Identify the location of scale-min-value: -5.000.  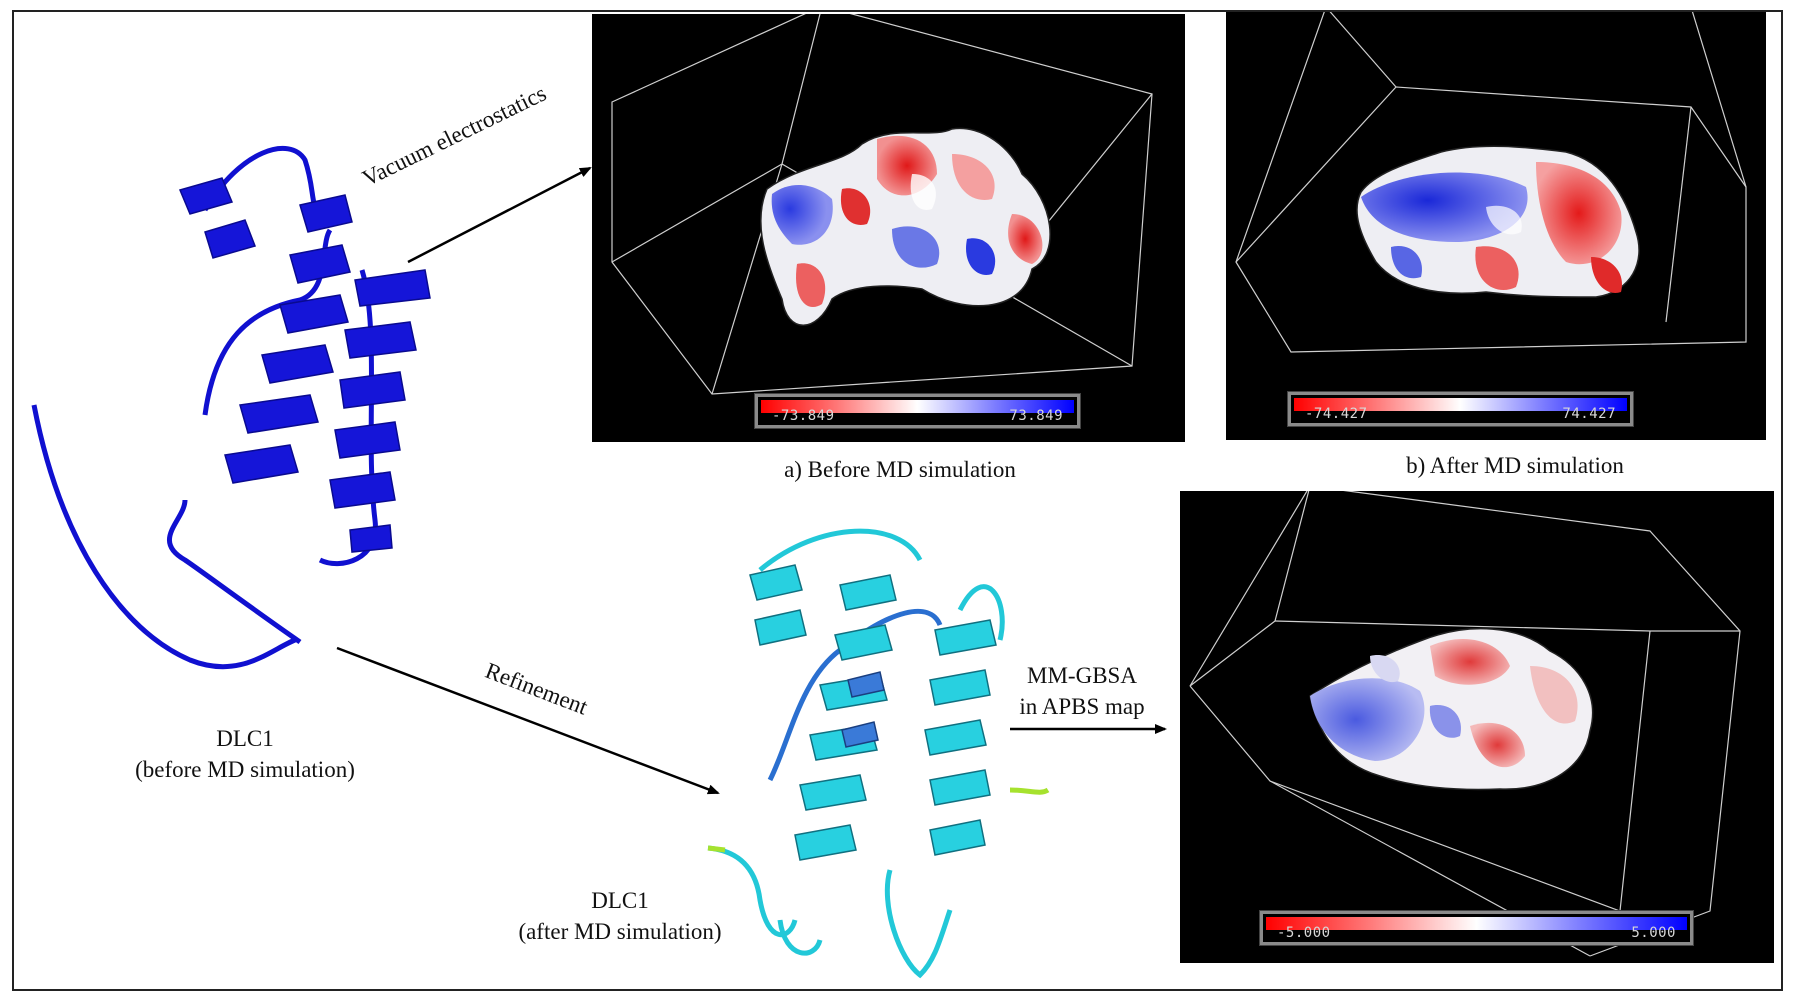
(1304, 933).